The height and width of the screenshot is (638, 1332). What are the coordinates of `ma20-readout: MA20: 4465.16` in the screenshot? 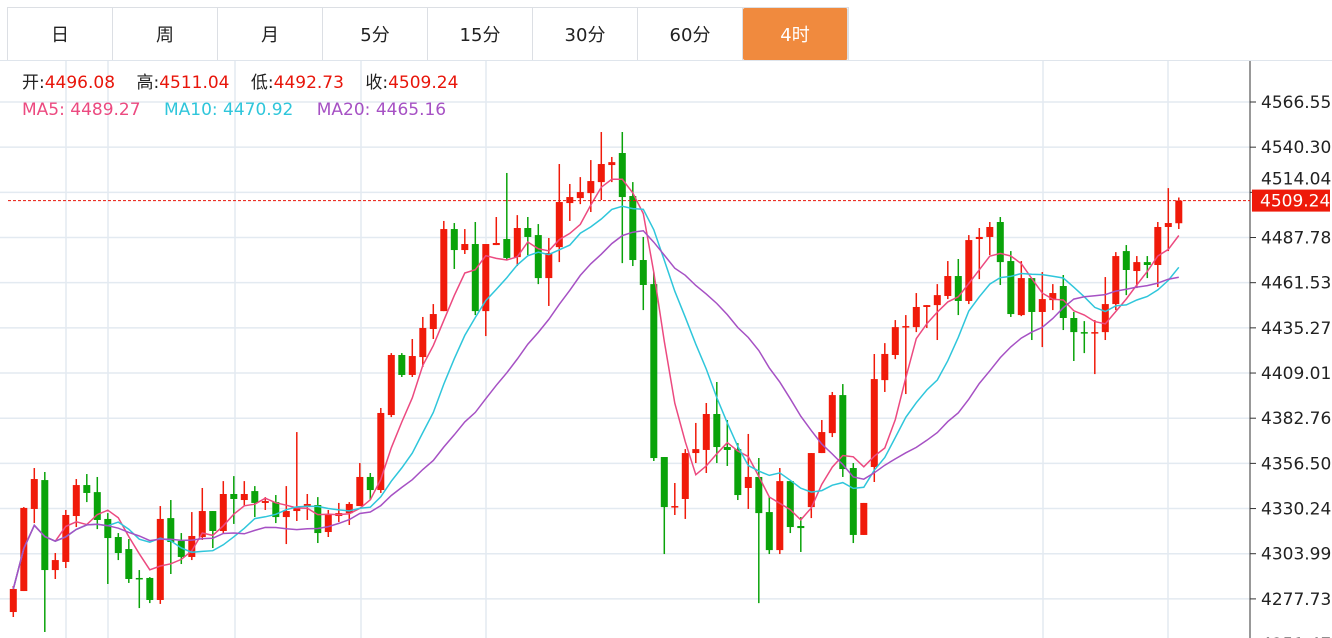 It's located at (381, 110).